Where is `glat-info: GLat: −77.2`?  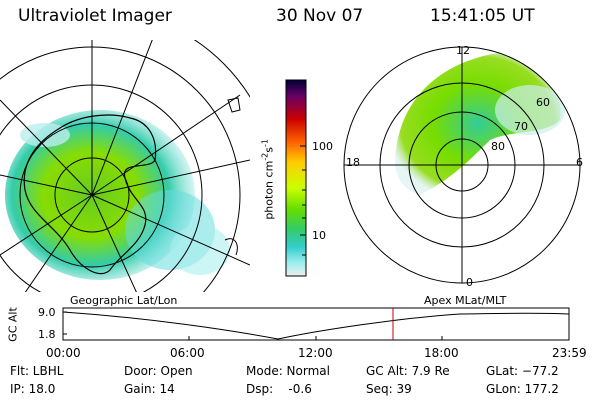 glat-info: GLat: −77.2 is located at coordinates (522, 371).